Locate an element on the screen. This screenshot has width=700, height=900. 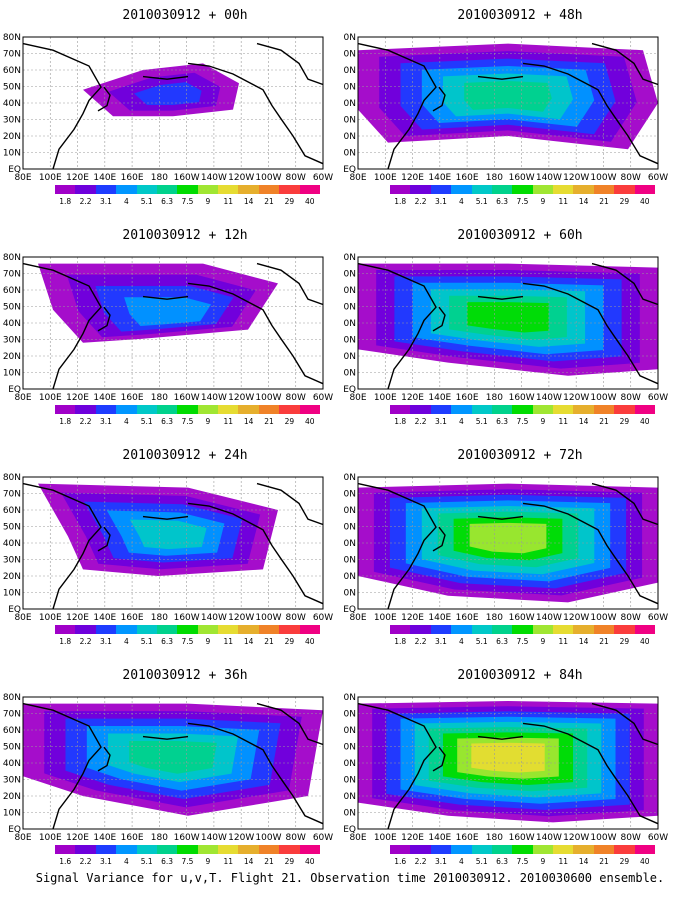
colorbar-label: 3.1 is located at coordinates (440, 201).